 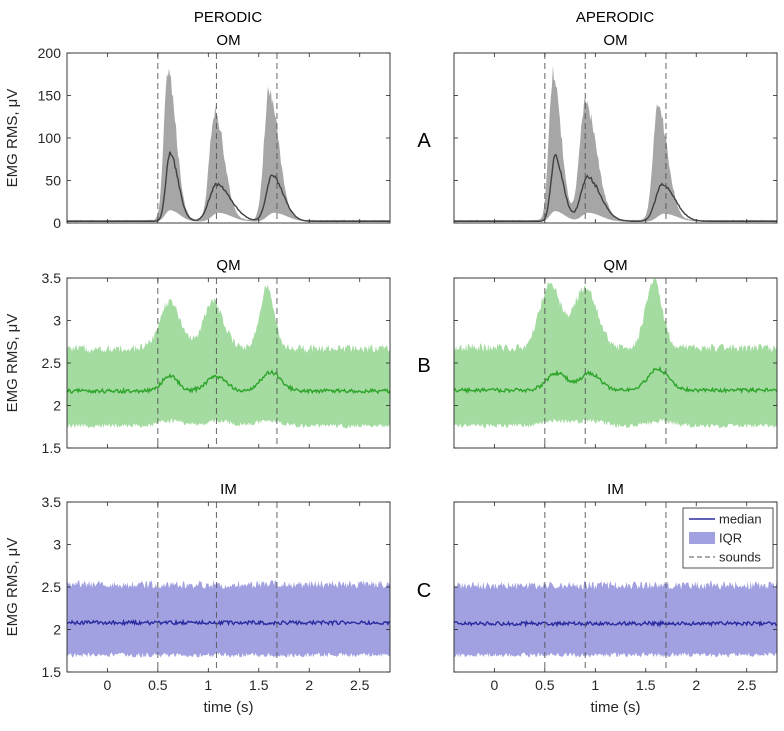 What do you see at coordinates (50, 96) in the screenshot?
I see `y-tick-label: 150` at bounding box center [50, 96].